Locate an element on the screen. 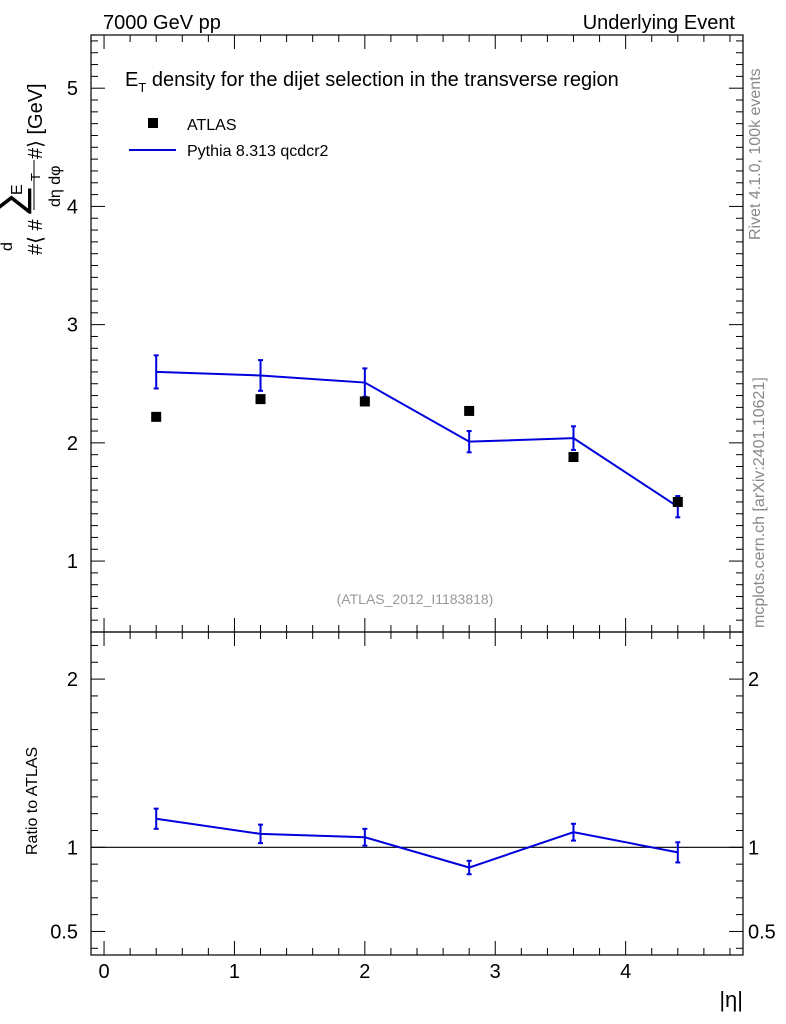 The width and height of the screenshot is (786, 1024). legend-atlas-marker is located at coordinates (153, 123).